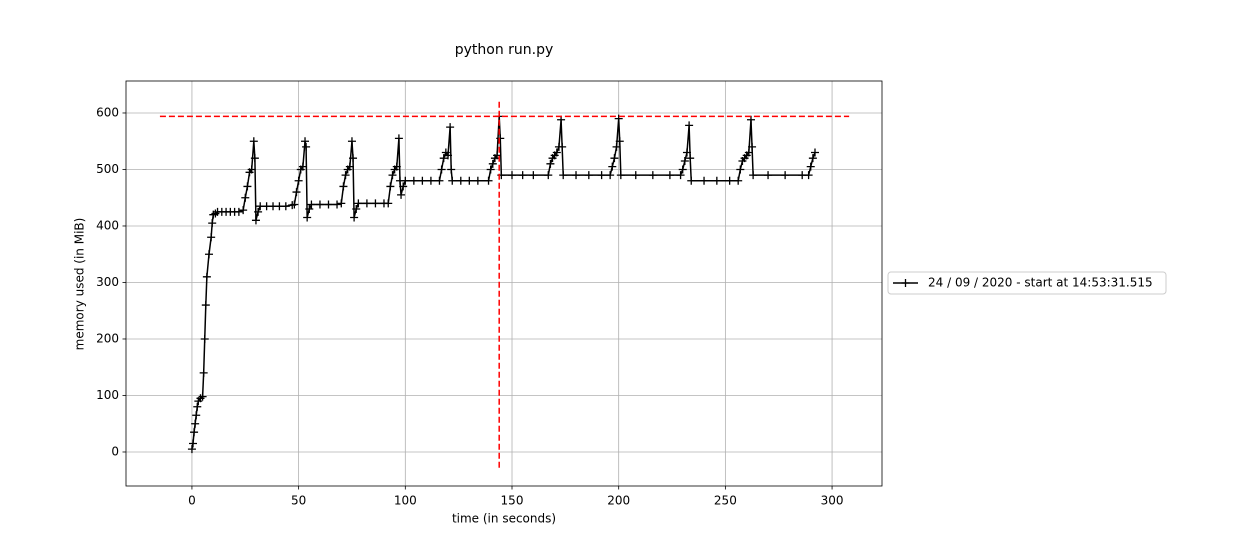 The image size is (1260, 540). What do you see at coordinates (905, 283) in the screenshot?
I see `legend-marker` at bounding box center [905, 283].